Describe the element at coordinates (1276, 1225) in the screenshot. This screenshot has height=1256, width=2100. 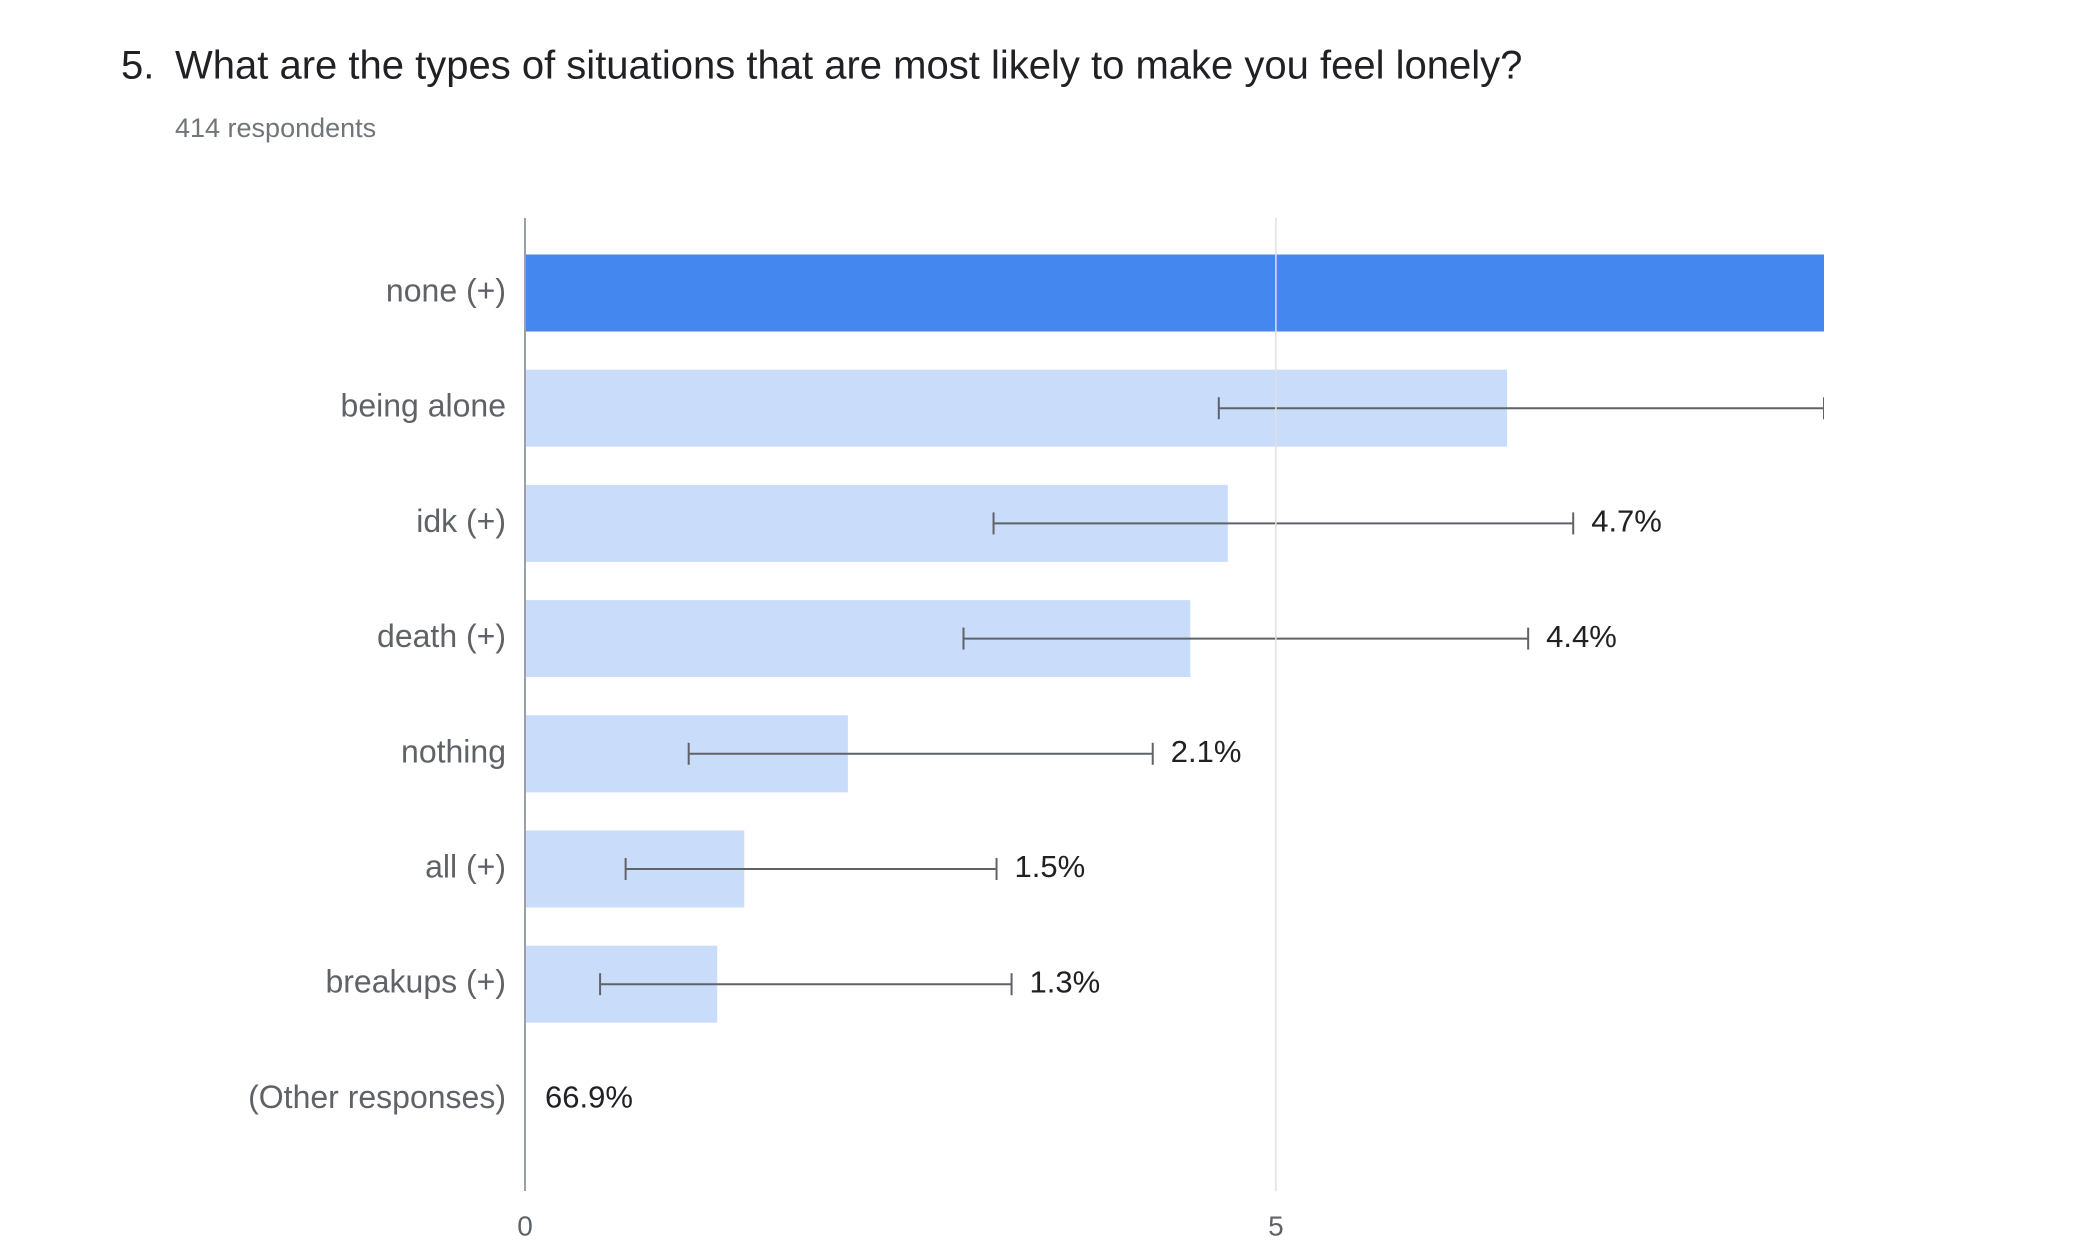
I see `x-tick-label: 5` at that location.